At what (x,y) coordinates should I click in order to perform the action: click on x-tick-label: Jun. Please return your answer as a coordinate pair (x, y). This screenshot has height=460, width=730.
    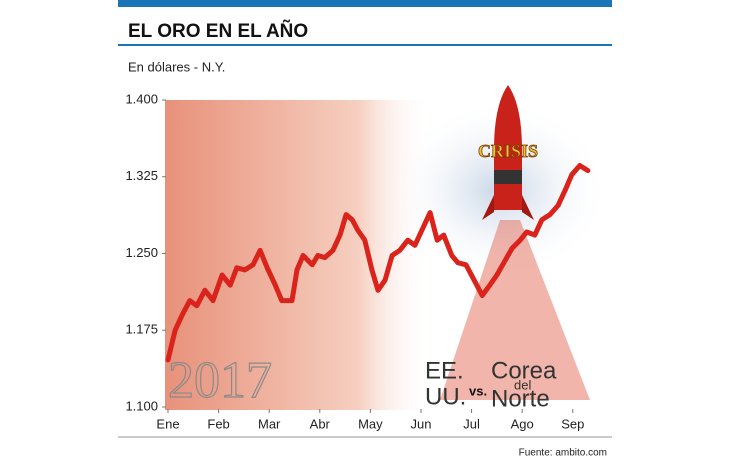
    Looking at the image, I should click on (420, 423).